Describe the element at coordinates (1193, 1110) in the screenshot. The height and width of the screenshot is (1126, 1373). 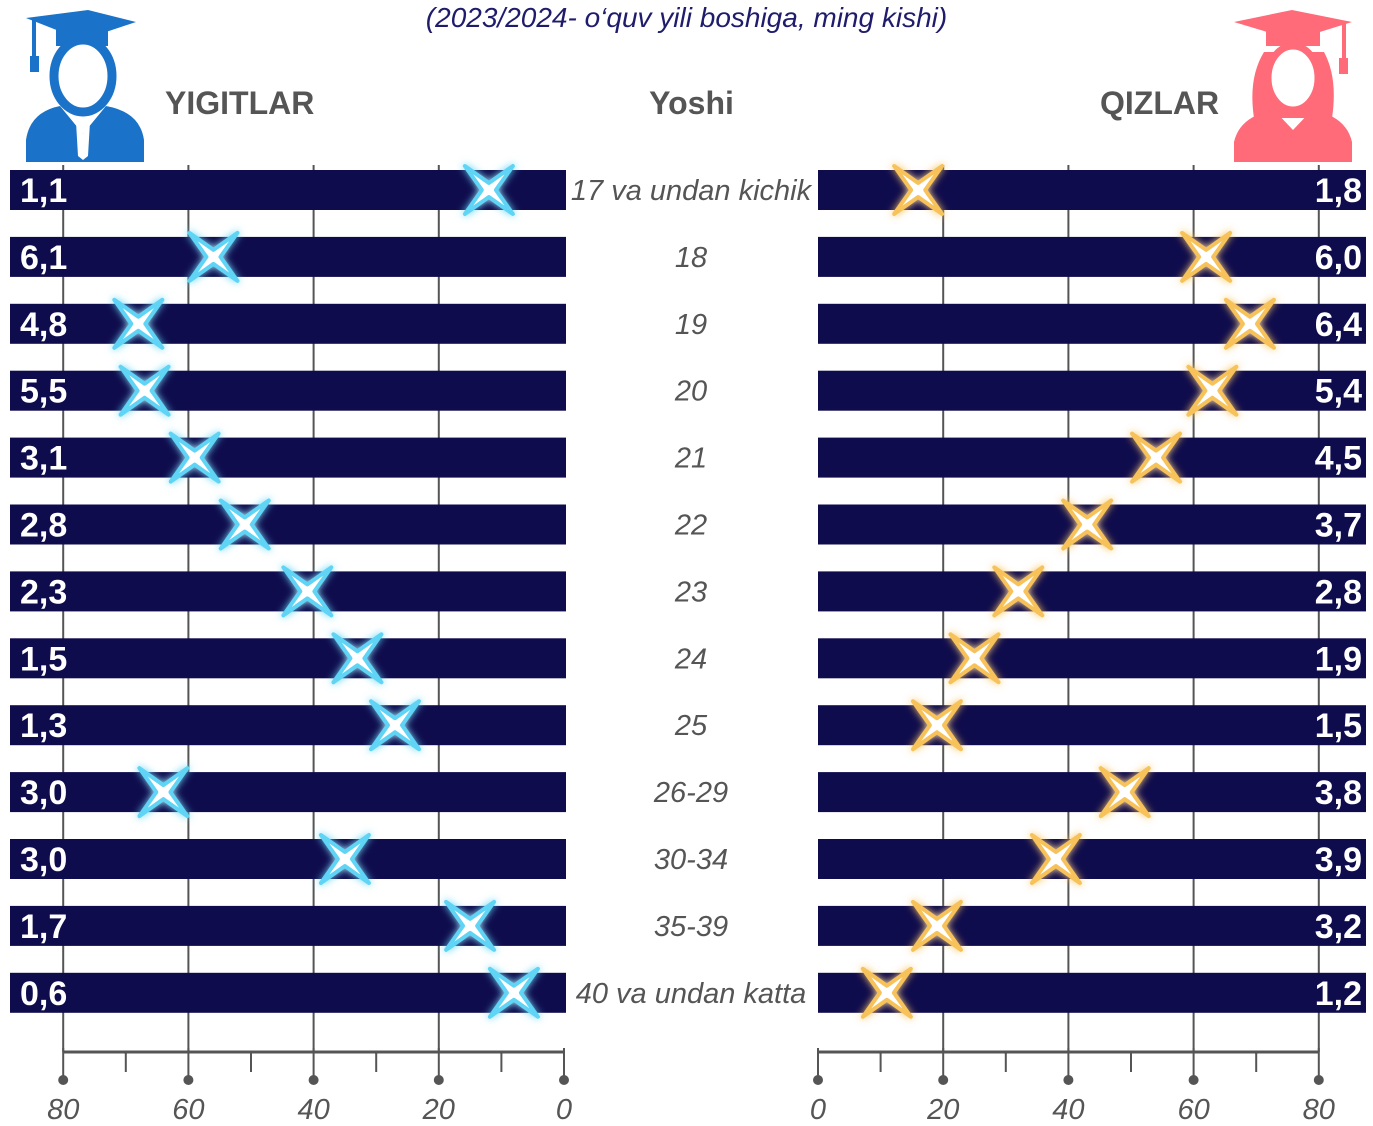
I see `tick-label-right: 60` at that location.